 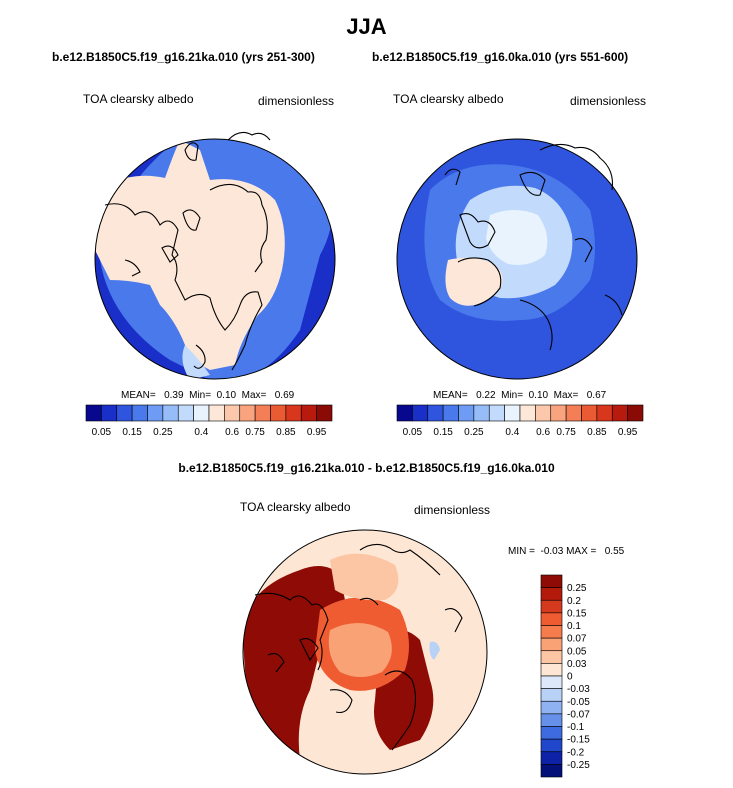 I want to click on right-map-border, so click(x=517, y=259).